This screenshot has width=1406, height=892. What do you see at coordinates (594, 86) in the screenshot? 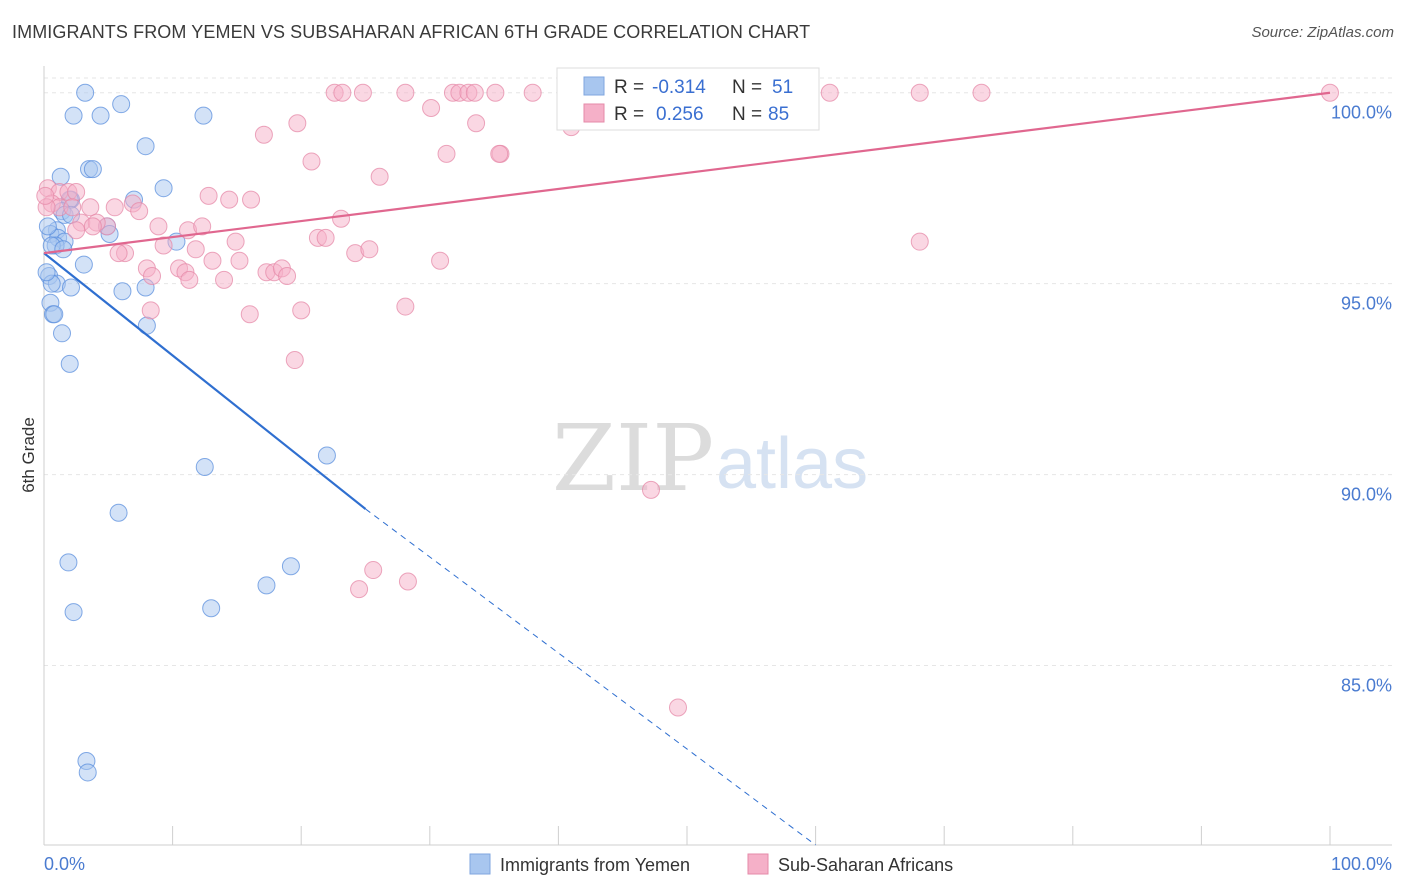
I see `stats-swatch-yemen` at bounding box center [594, 86].